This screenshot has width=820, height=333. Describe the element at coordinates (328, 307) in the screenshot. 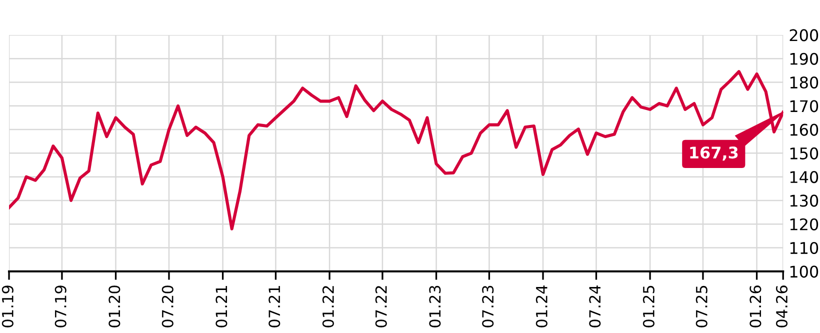

I see `x-tick-label: 01.22` at that location.